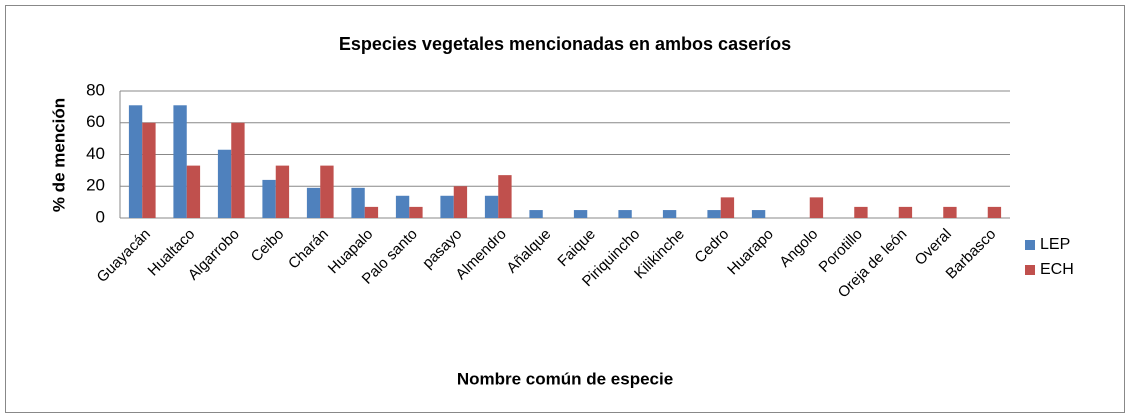 The height and width of the screenshot is (419, 1131). Describe the element at coordinates (100, 216) in the screenshot. I see `y-tick-label: 0` at that location.